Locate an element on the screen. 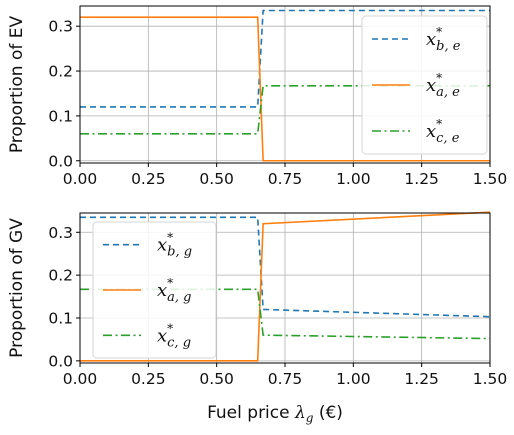 The width and height of the screenshot is (514, 435). legend-entry: x* a, e is located at coordinates (443, 85).